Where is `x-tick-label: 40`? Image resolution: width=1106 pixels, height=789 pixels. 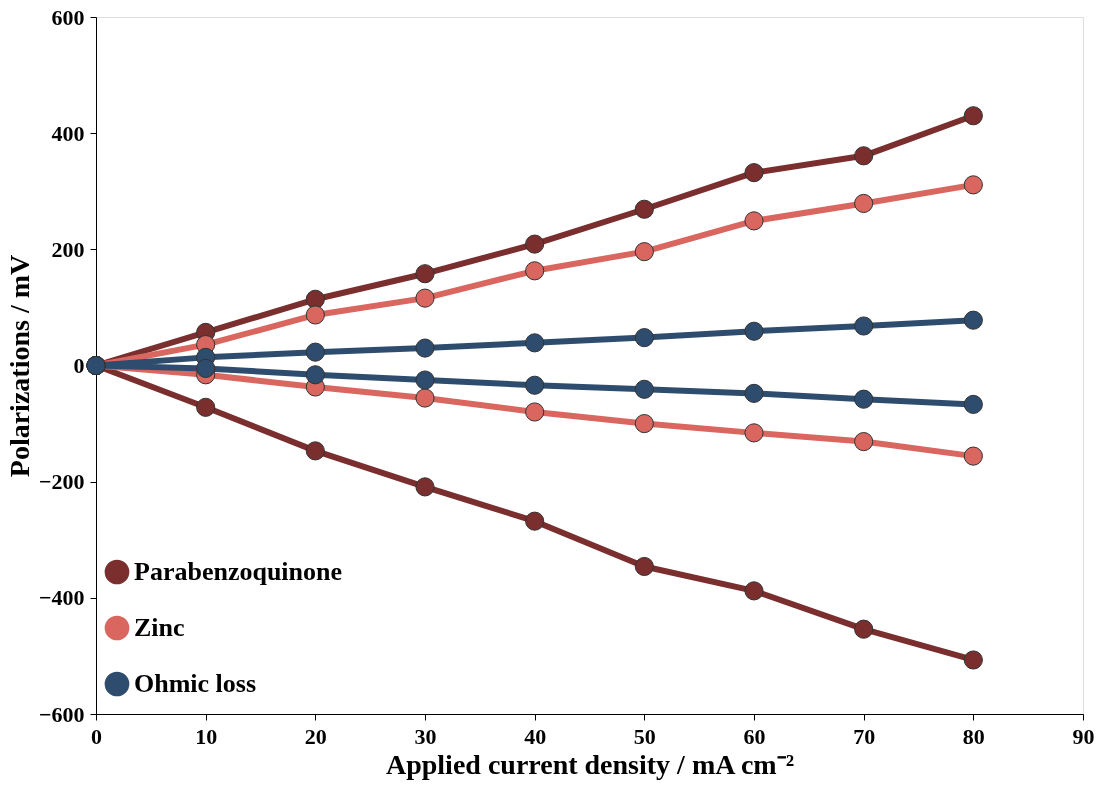
x-tick-label: 40 is located at coordinates (535, 736).